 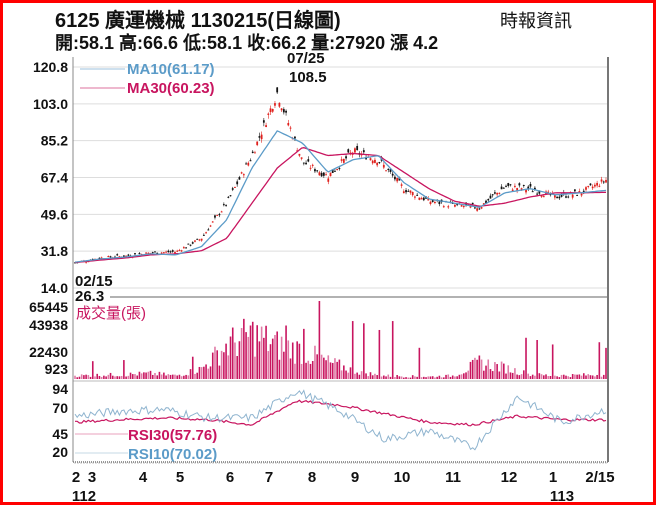 What do you see at coordinates (198, 21) in the screenshot?
I see `chart-title: 6125 廣運機械 1130215(日線圖)` at bounding box center [198, 21].